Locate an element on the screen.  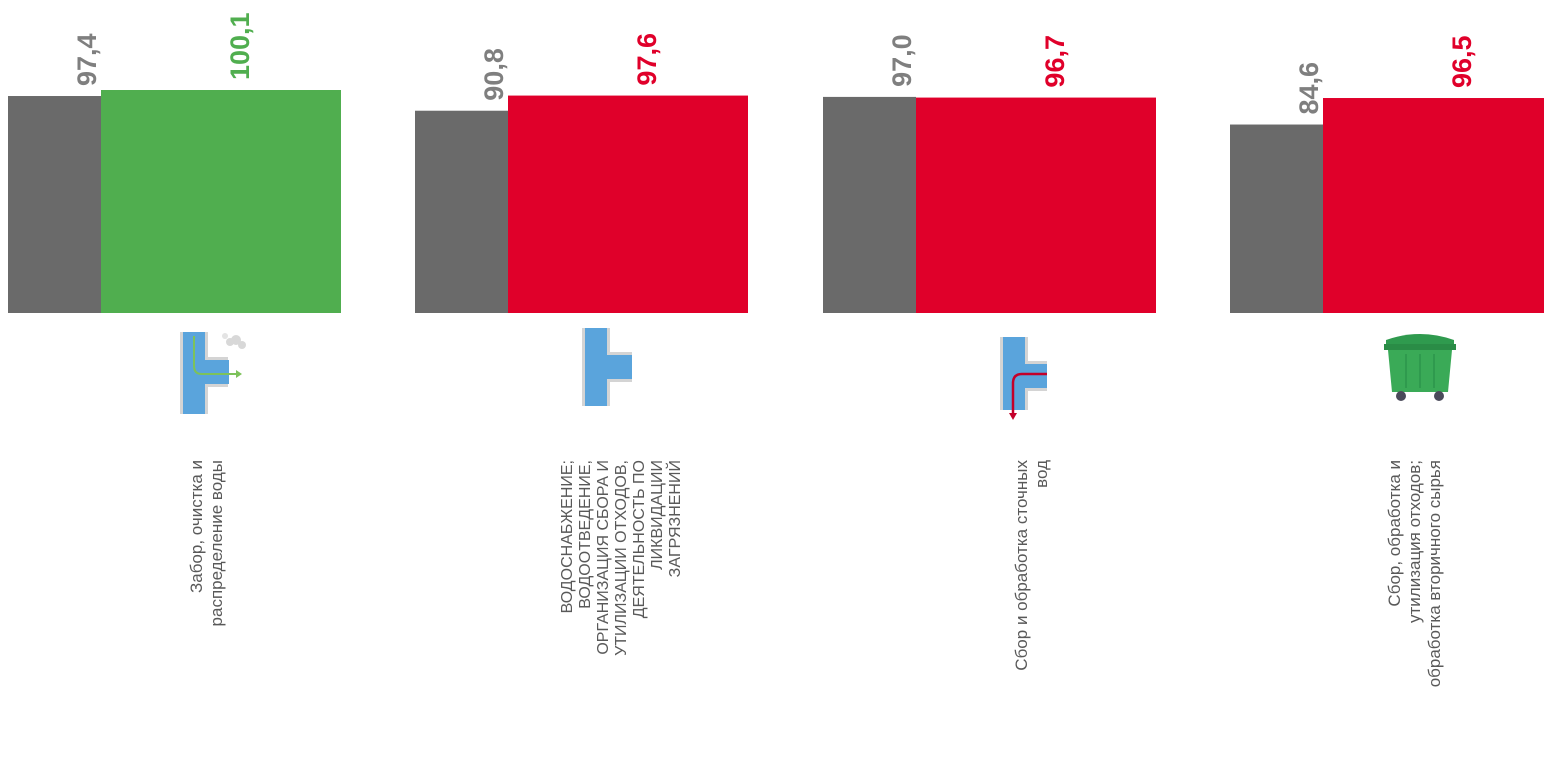
data-label: 90,8 is located at coordinates (494, 74).